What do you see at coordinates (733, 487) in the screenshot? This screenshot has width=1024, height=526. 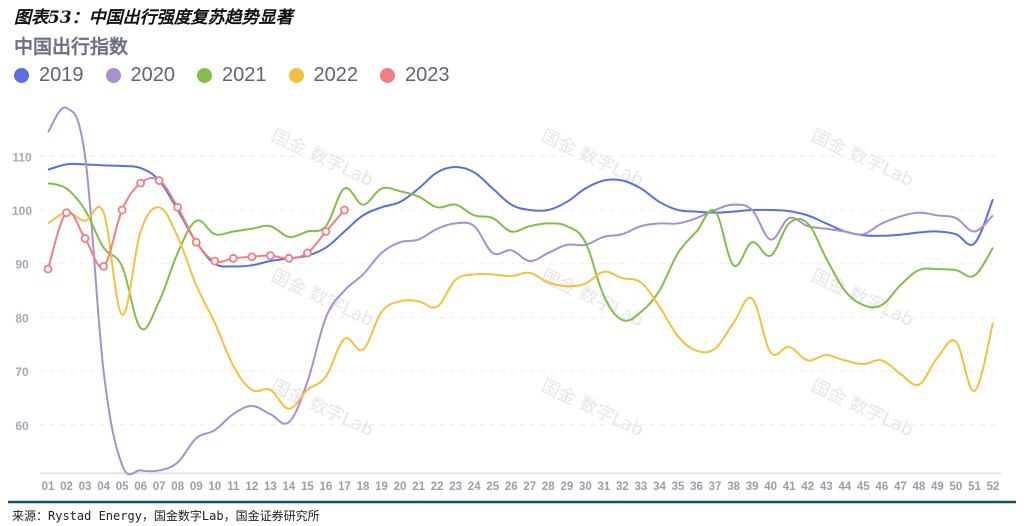 I see `x-tick-label: 38` at bounding box center [733, 487].